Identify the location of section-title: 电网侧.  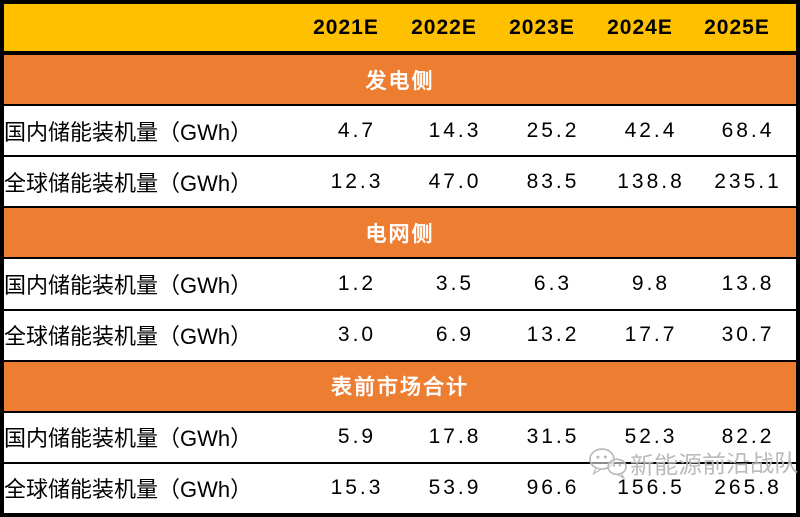
(400, 233).